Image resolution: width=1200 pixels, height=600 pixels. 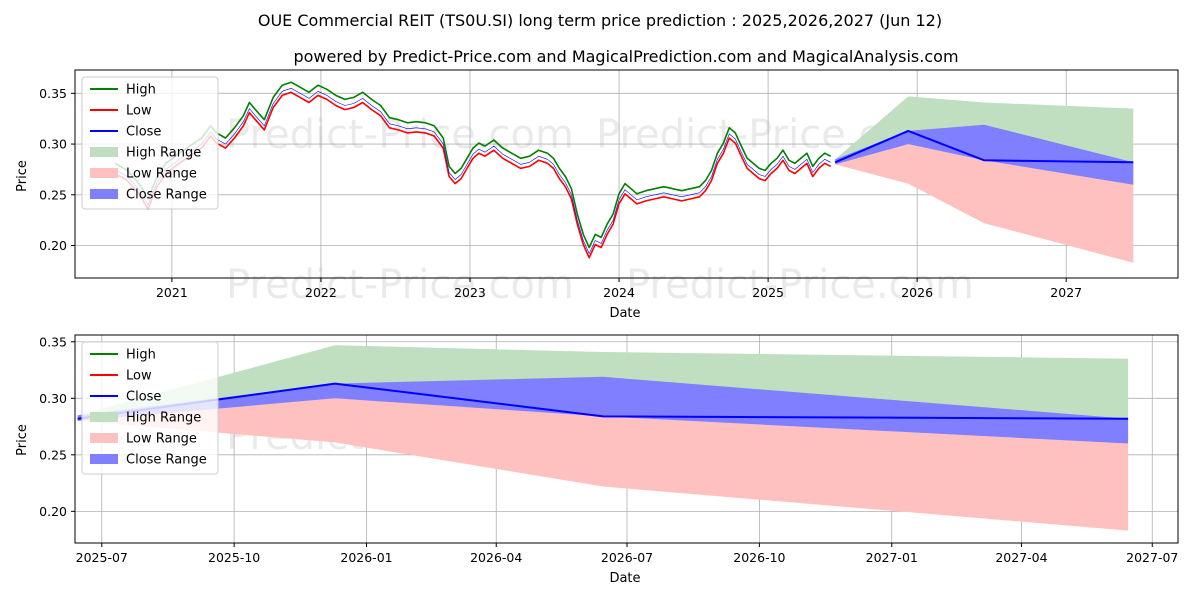 I want to click on x-tick-label: 2024, so click(x=619, y=292).